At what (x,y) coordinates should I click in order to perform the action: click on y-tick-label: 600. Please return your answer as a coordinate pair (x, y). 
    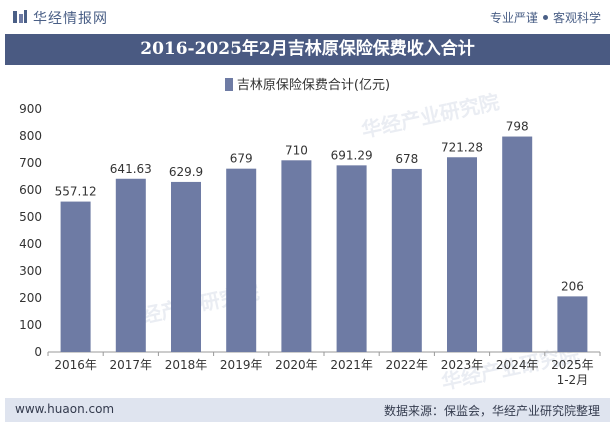
    Looking at the image, I should click on (30, 190).